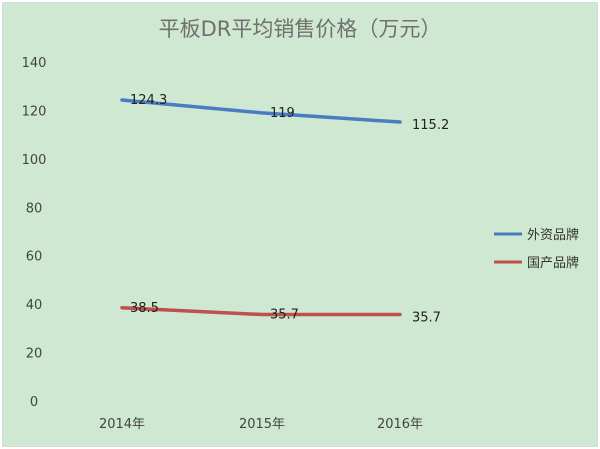  I want to click on x-tick-label: 2015年, so click(262, 424).